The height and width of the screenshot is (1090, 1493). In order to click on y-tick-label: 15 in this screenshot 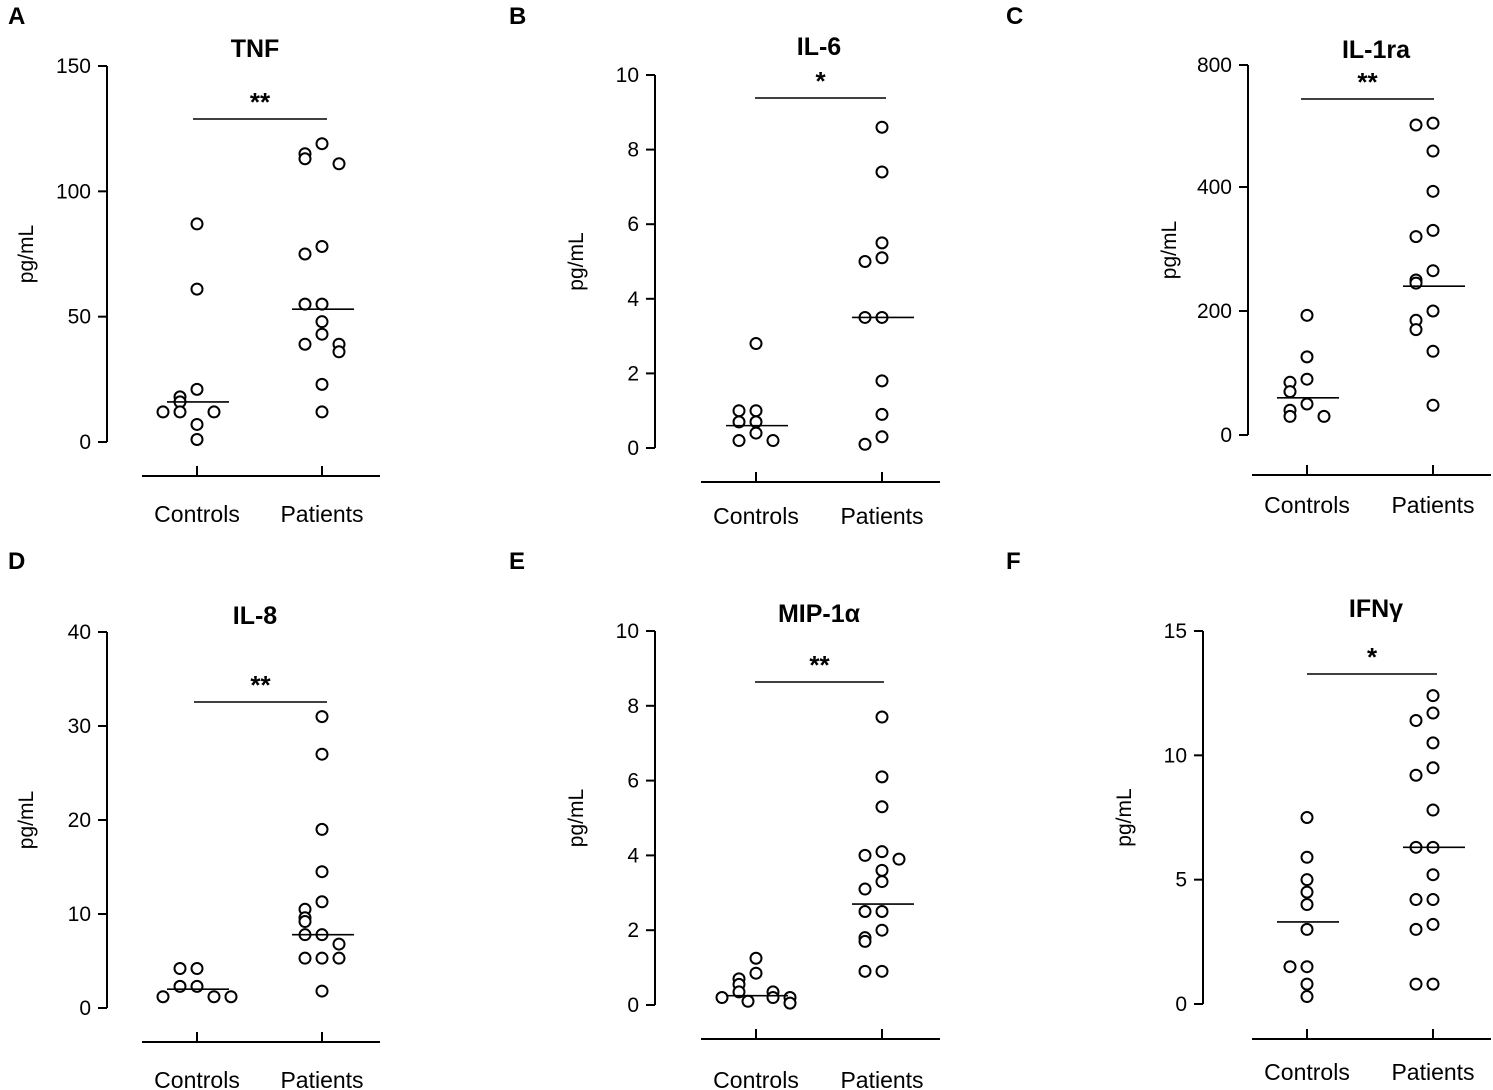, I will do `click(1175, 631)`.